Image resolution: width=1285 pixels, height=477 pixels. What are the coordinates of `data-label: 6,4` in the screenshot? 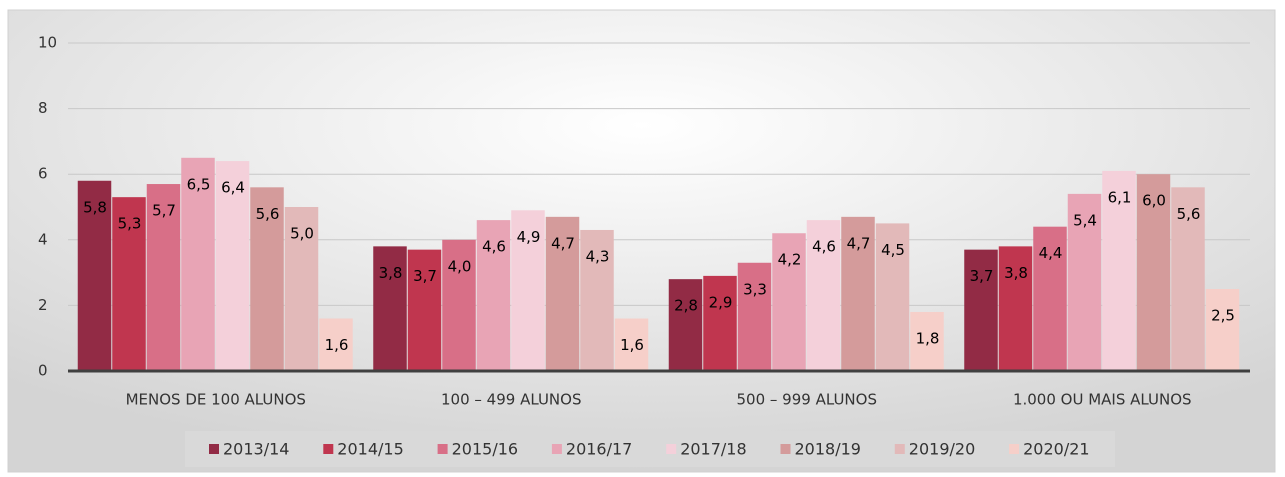 It's located at (233, 188).